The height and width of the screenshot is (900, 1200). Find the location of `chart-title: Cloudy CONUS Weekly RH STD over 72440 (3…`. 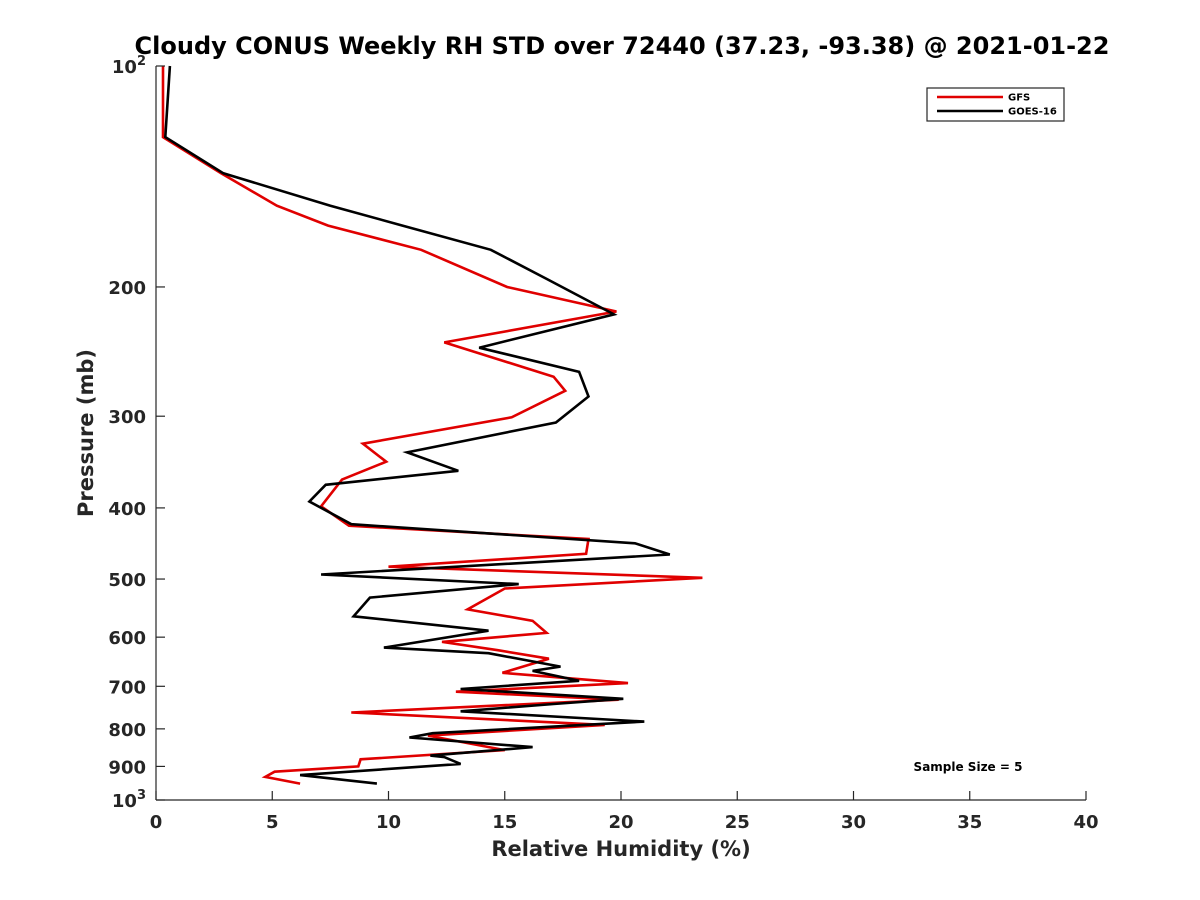

chart-title: Cloudy CONUS Weekly RH STD over 72440 (3… is located at coordinates (622, 46).